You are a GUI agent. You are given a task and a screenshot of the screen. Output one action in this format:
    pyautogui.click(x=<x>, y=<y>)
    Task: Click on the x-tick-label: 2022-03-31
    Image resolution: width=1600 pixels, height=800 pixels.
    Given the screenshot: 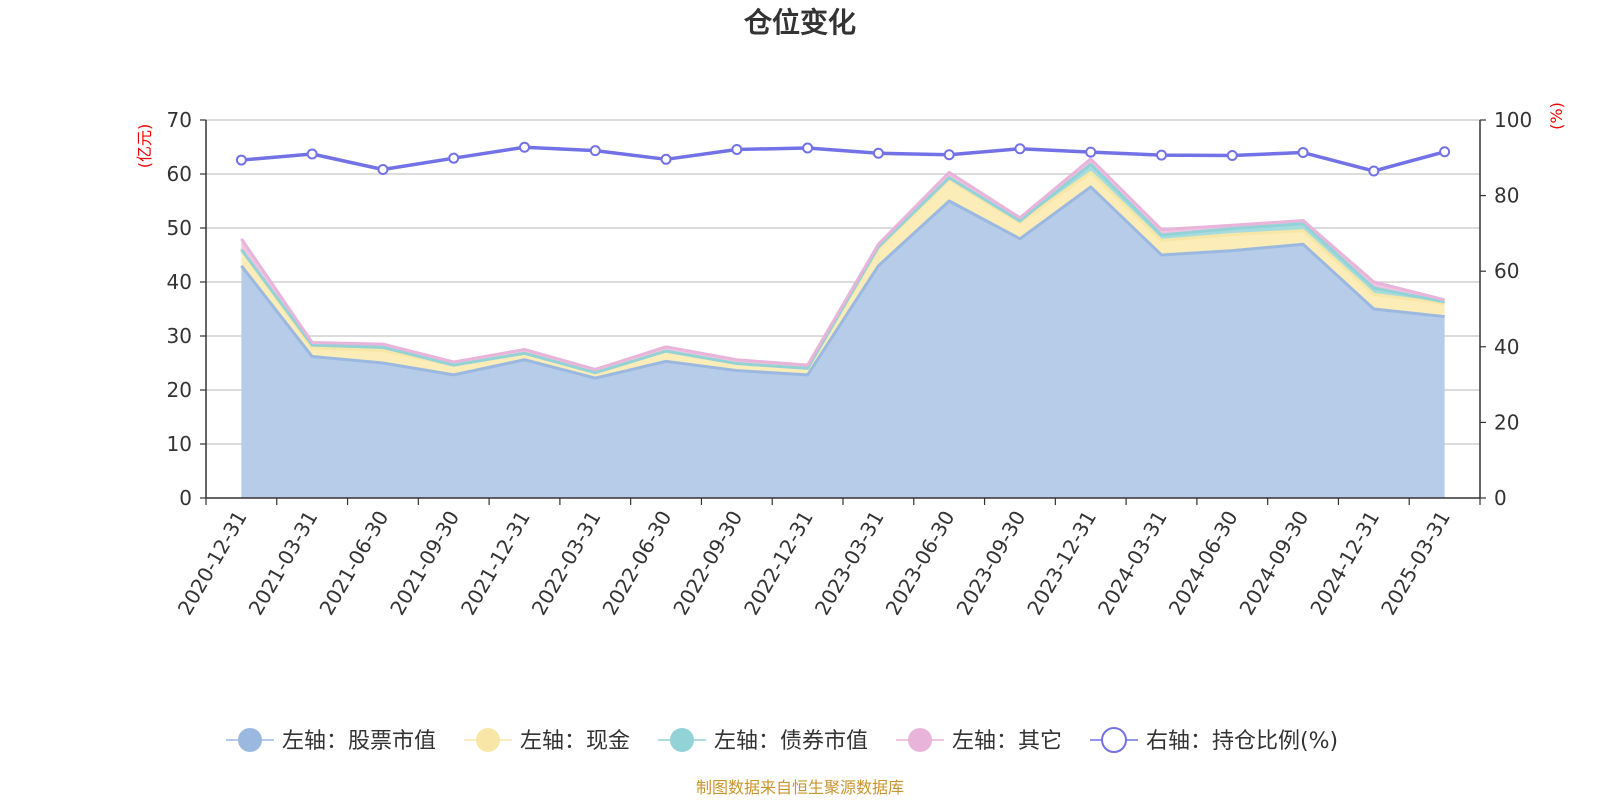 What is the action you would take?
    pyautogui.click(x=566, y=563)
    